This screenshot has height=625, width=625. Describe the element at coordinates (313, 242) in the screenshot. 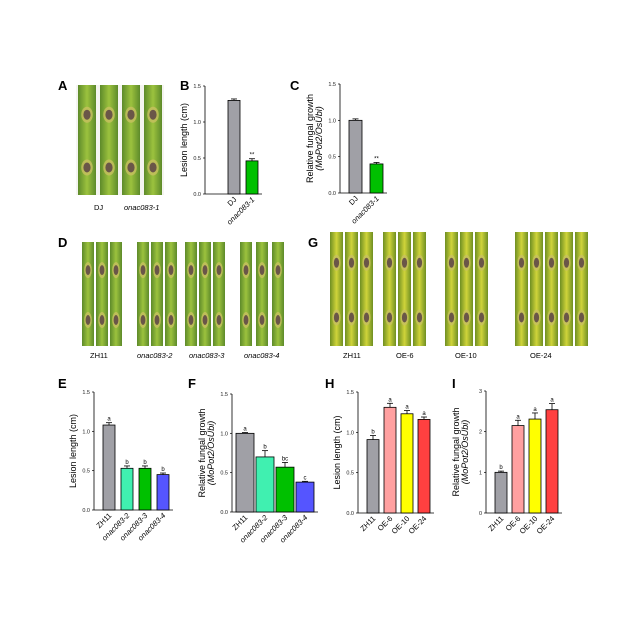

I see `panel-label-g: G` at that location.